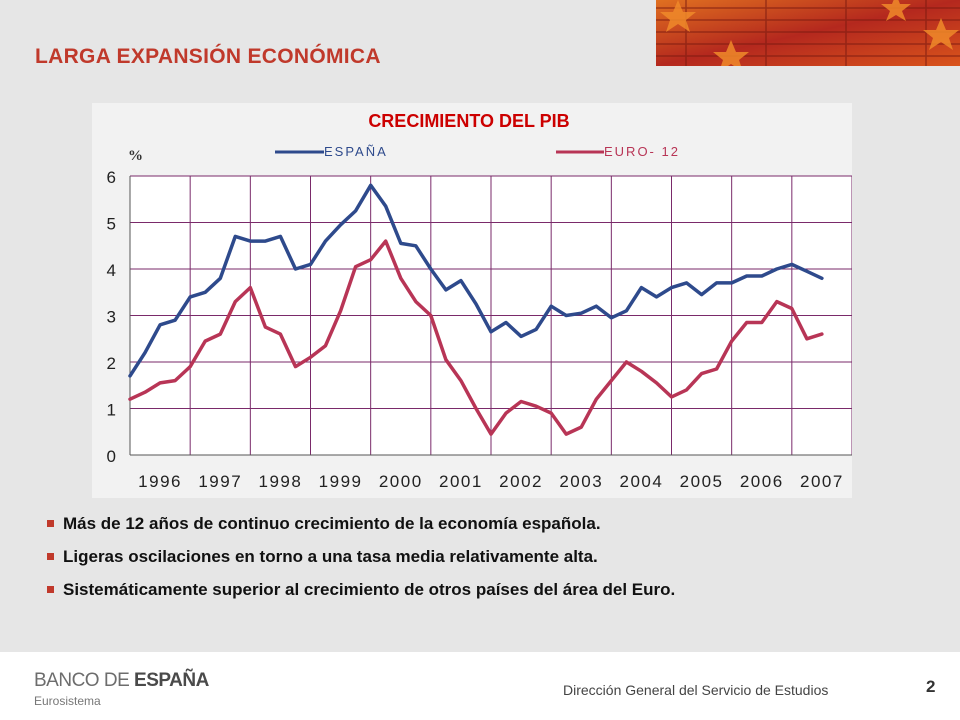 Image resolution: width=960 pixels, height=720 pixels. Describe the element at coordinates (461, 481) in the screenshot. I see `x-tick-label: 2001` at that location.